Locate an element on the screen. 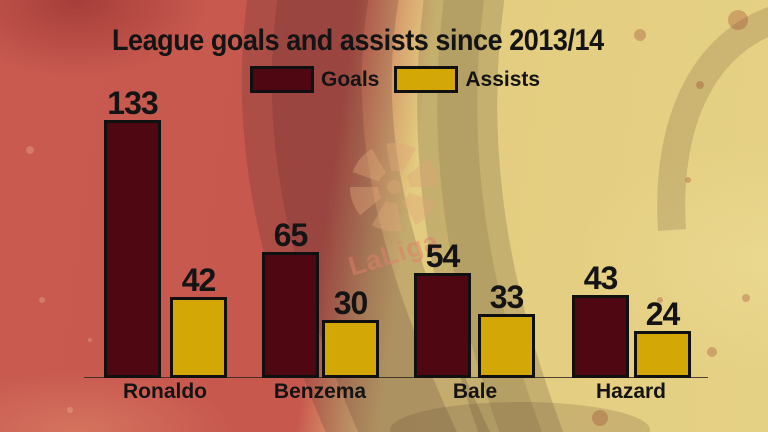 The image size is (768, 432). bar-goals-ronaldo is located at coordinates (132, 249).